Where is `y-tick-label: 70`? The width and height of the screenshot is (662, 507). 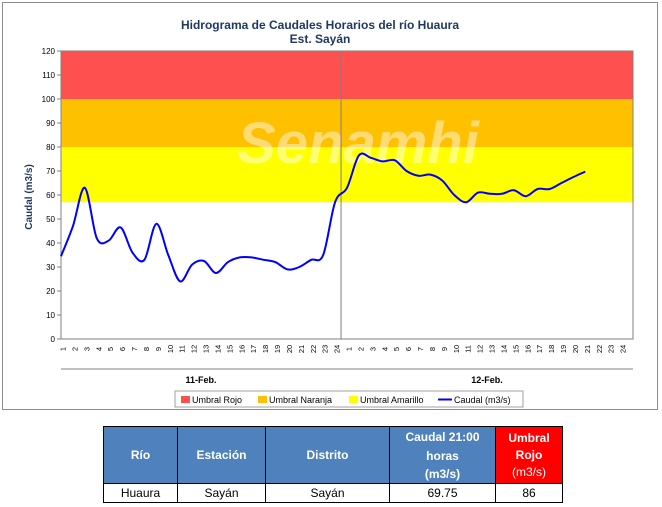 y-tick-label: 70 is located at coordinates (50, 171).